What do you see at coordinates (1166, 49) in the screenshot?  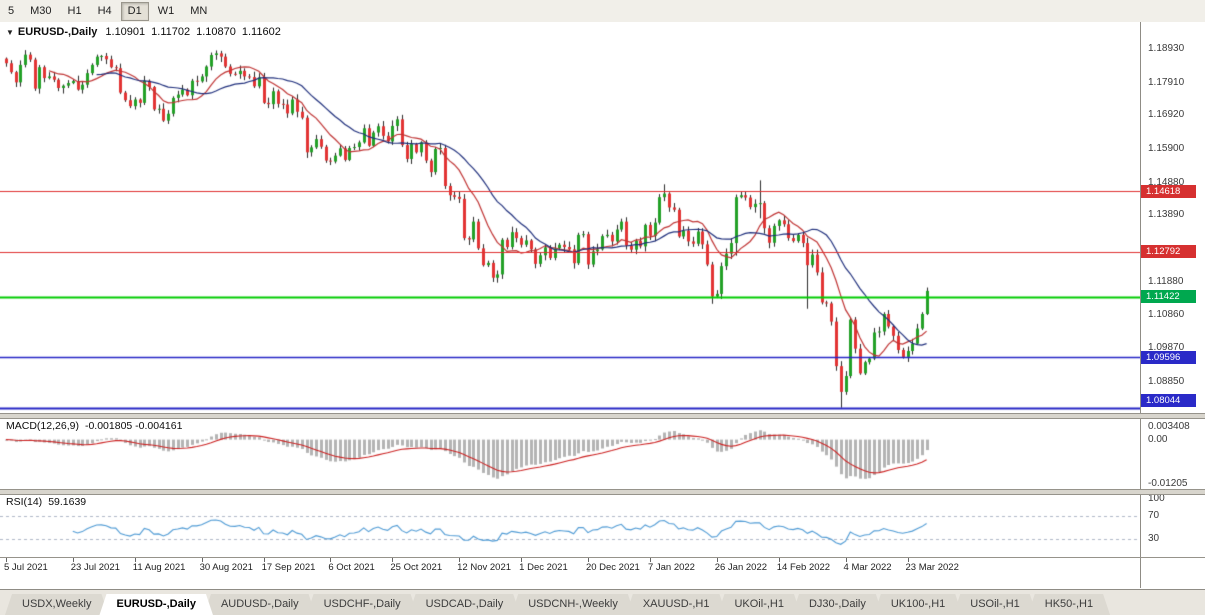 I see `price-axis-tick: 1.18930` at bounding box center [1166, 49].